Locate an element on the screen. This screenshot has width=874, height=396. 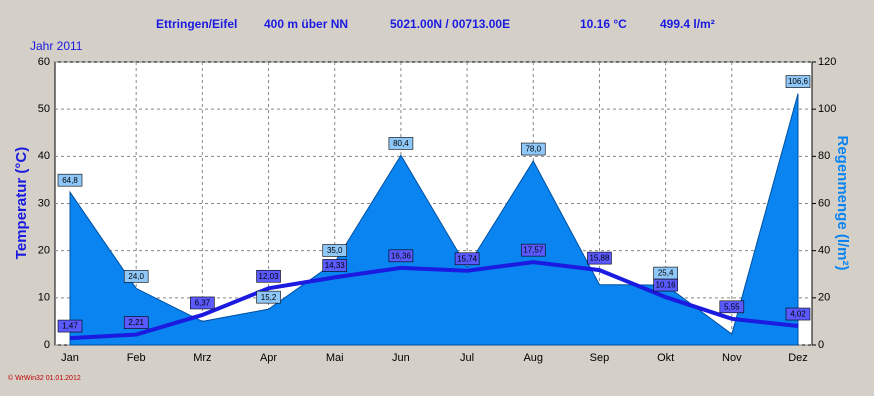
total-precipitation: 499.4 l/m² is located at coordinates (687, 24).